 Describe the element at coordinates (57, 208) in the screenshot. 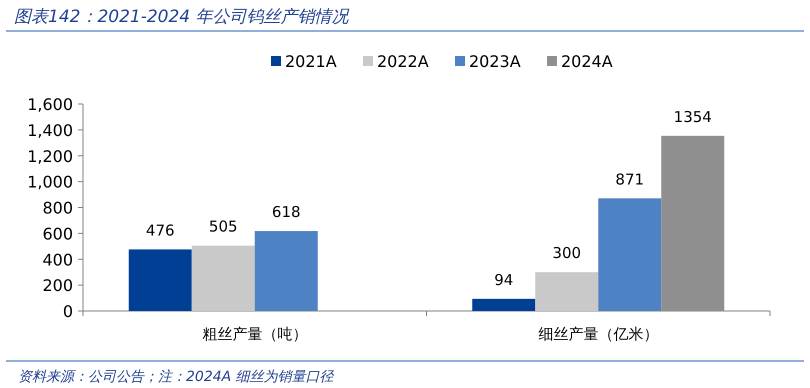

I see `ytick: 800` at that location.